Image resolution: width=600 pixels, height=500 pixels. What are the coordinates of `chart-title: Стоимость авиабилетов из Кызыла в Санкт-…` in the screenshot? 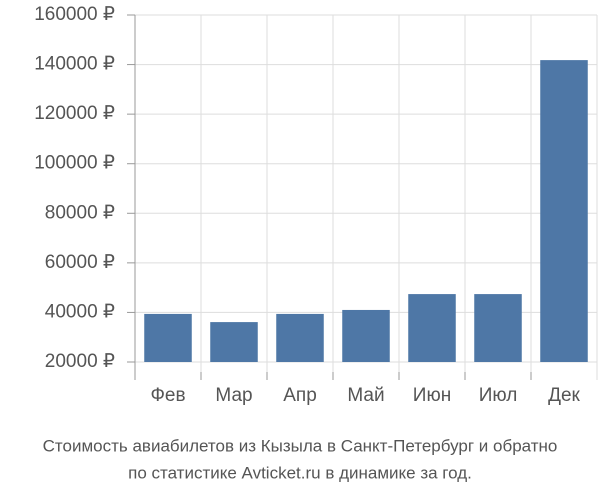 It's located at (300, 445).